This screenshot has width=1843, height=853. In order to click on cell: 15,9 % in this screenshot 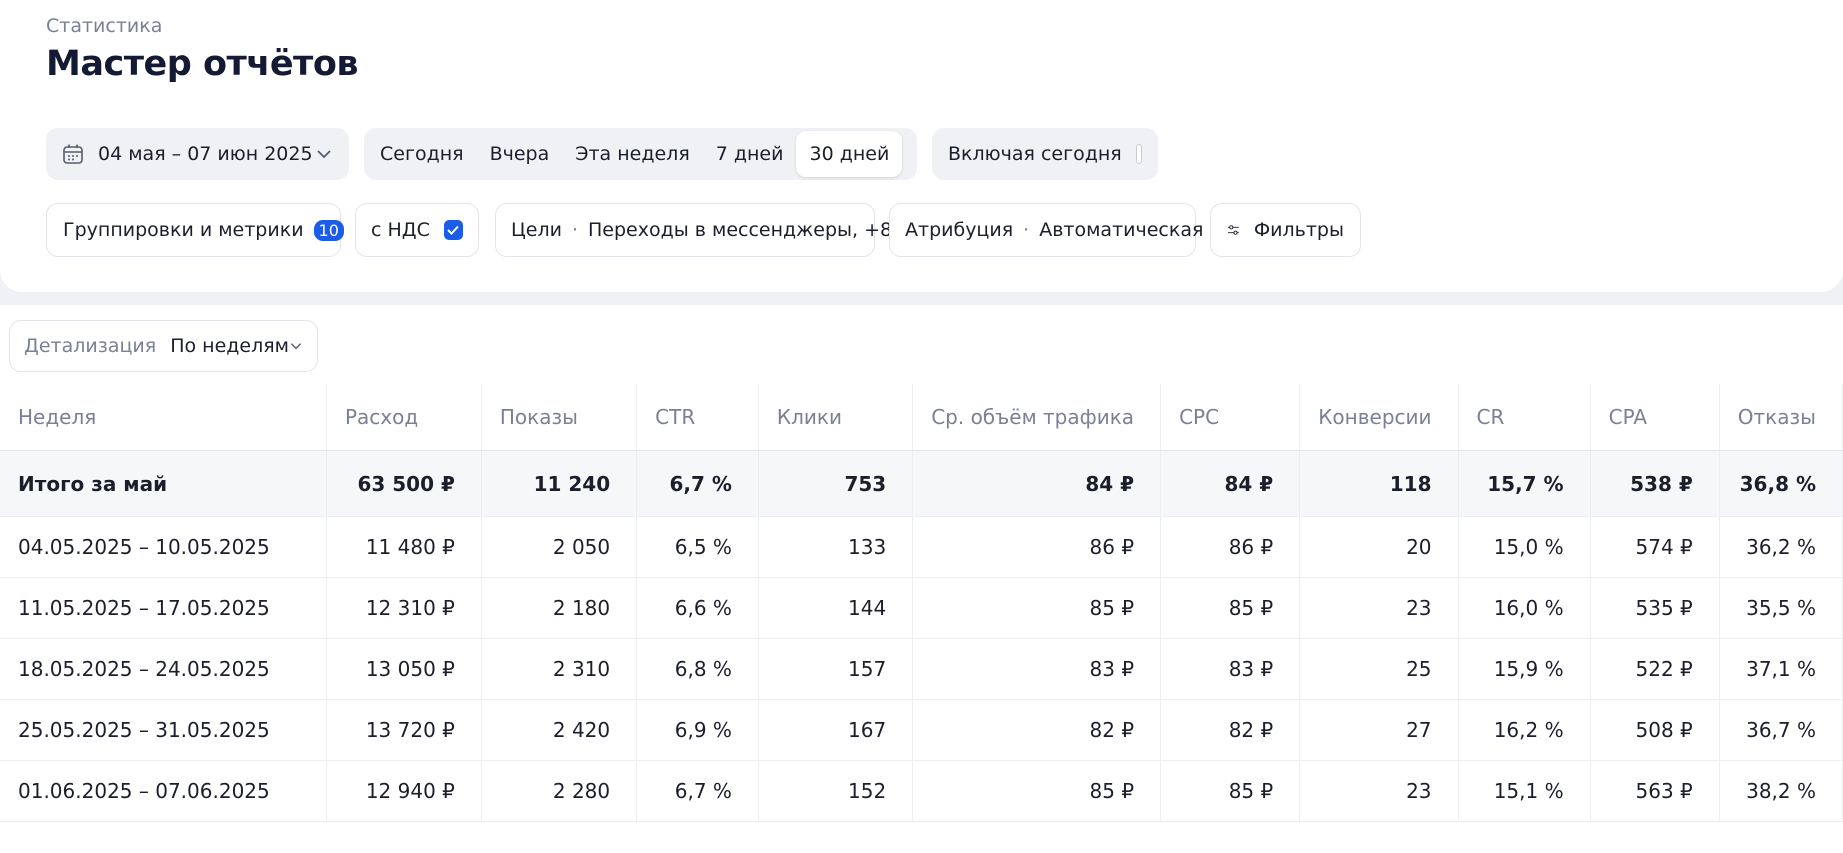, I will do `click(1524, 669)`.